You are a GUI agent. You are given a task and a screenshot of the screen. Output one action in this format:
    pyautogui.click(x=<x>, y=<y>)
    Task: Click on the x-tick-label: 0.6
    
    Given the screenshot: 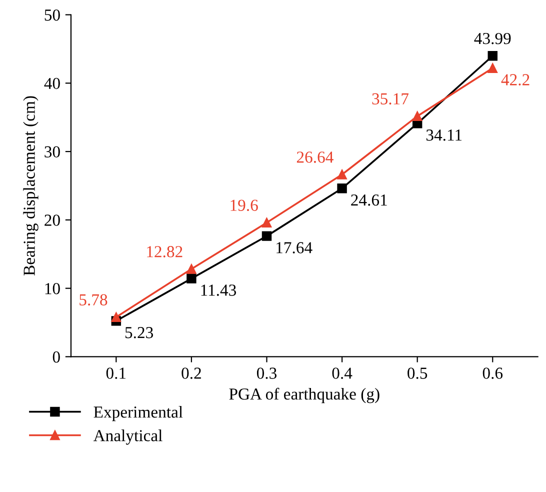 What is the action you would take?
    pyautogui.click(x=492, y=373)
    